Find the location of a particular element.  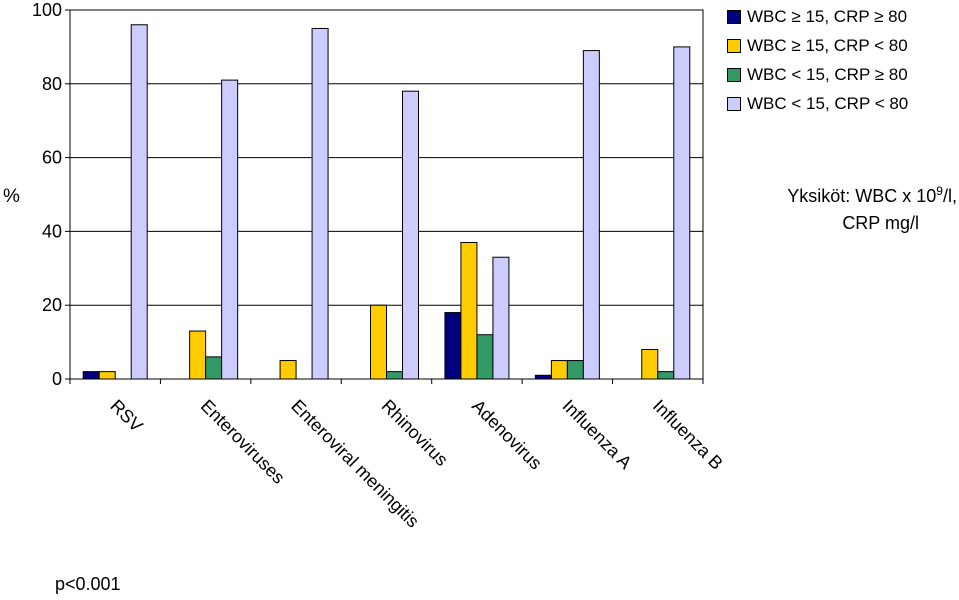

legend-label-1: WBC ≥ 15, CRP < 80 is located at coordinates (827, 45).